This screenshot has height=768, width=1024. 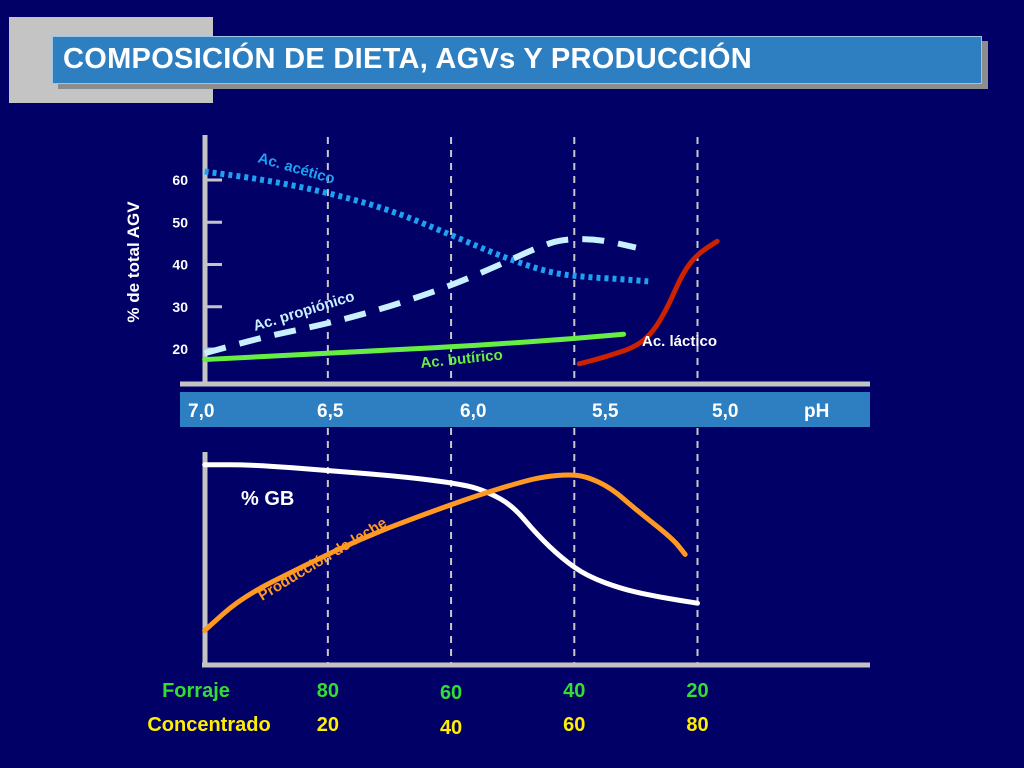 I want to click on concentrado-value-0: 20, so click(x=328, y=725).